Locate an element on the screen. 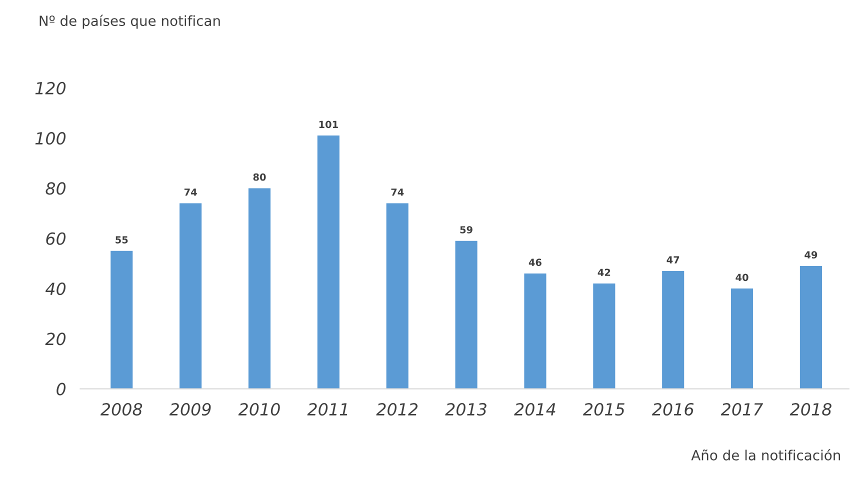 The height and width of the screenshot is (483, 854). data-label: 59 is located at coordinates (466, 230).